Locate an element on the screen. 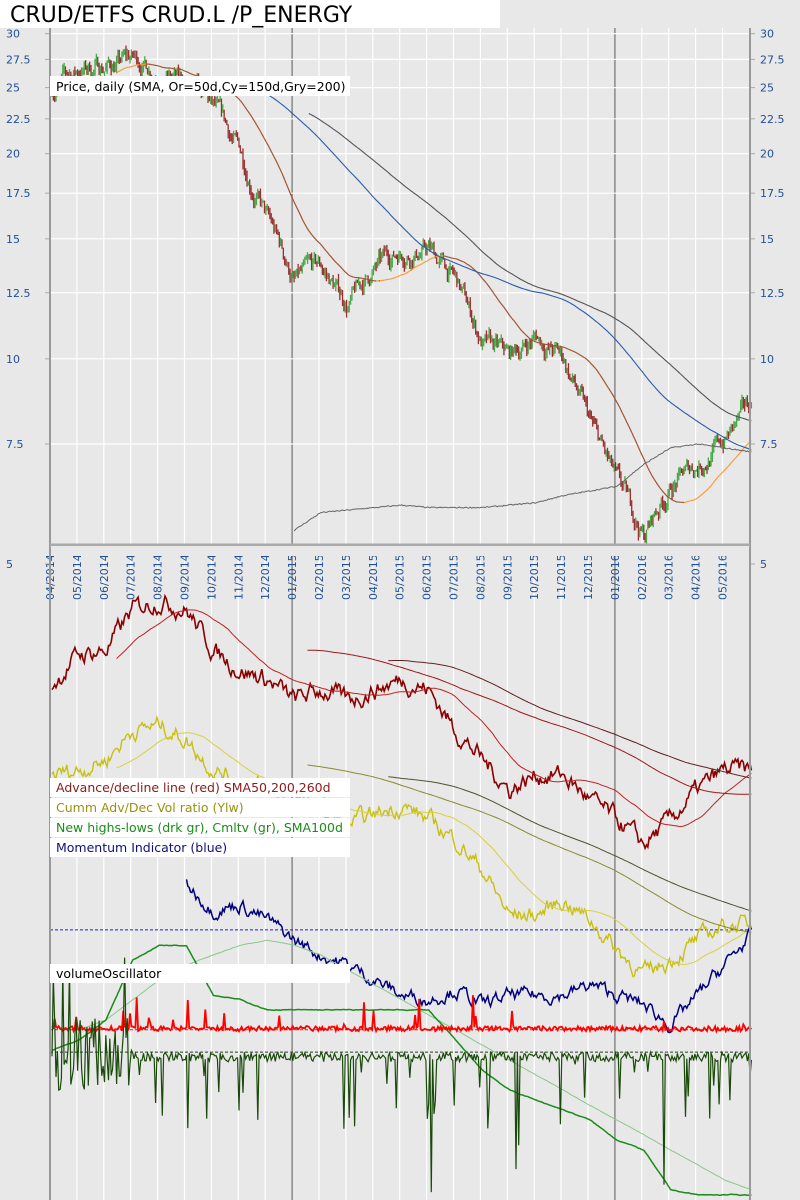 The height and width of the screenshot is (1200, 800). y-tick-label-right: 12.5 is located at coordinates (772, 293).